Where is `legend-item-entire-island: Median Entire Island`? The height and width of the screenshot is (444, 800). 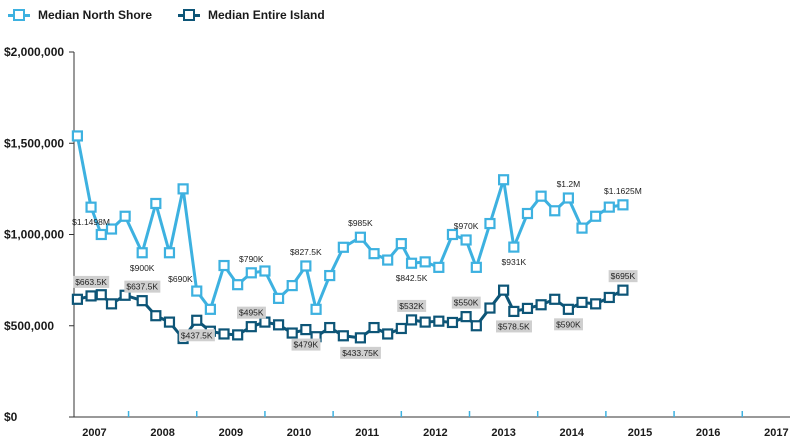 legend-item-entire-island: Median Entire Island is located at coordinates (251, 15).